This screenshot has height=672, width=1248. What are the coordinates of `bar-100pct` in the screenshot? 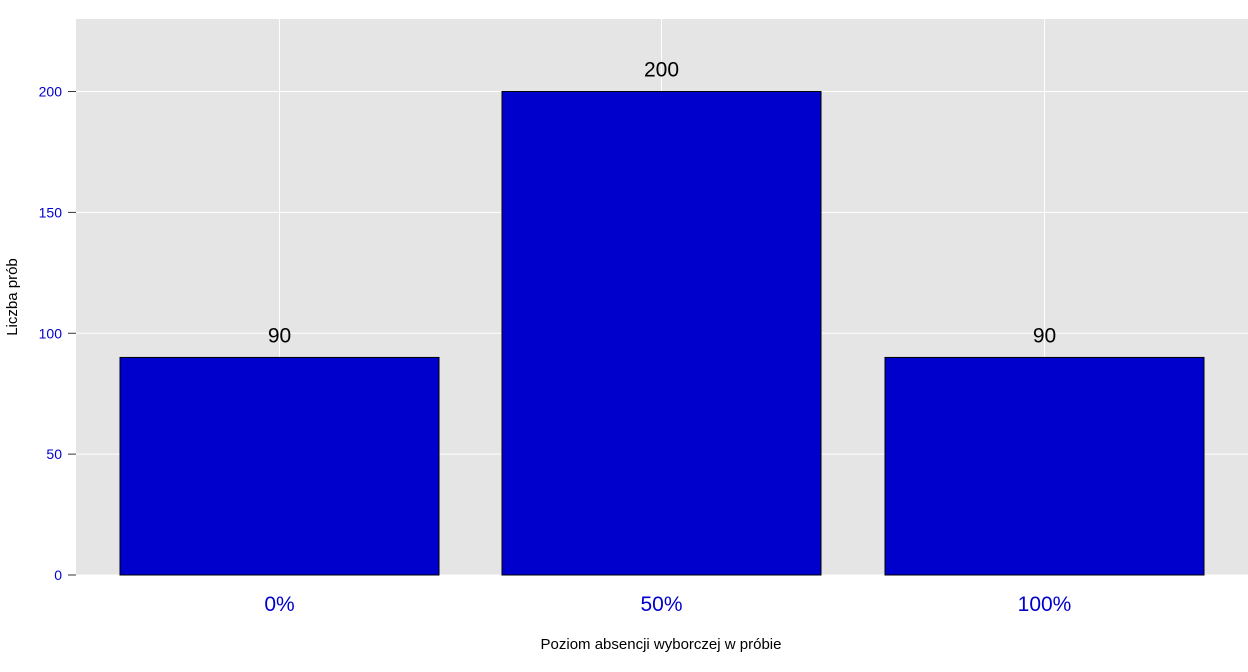 It's located at (1044, 466).